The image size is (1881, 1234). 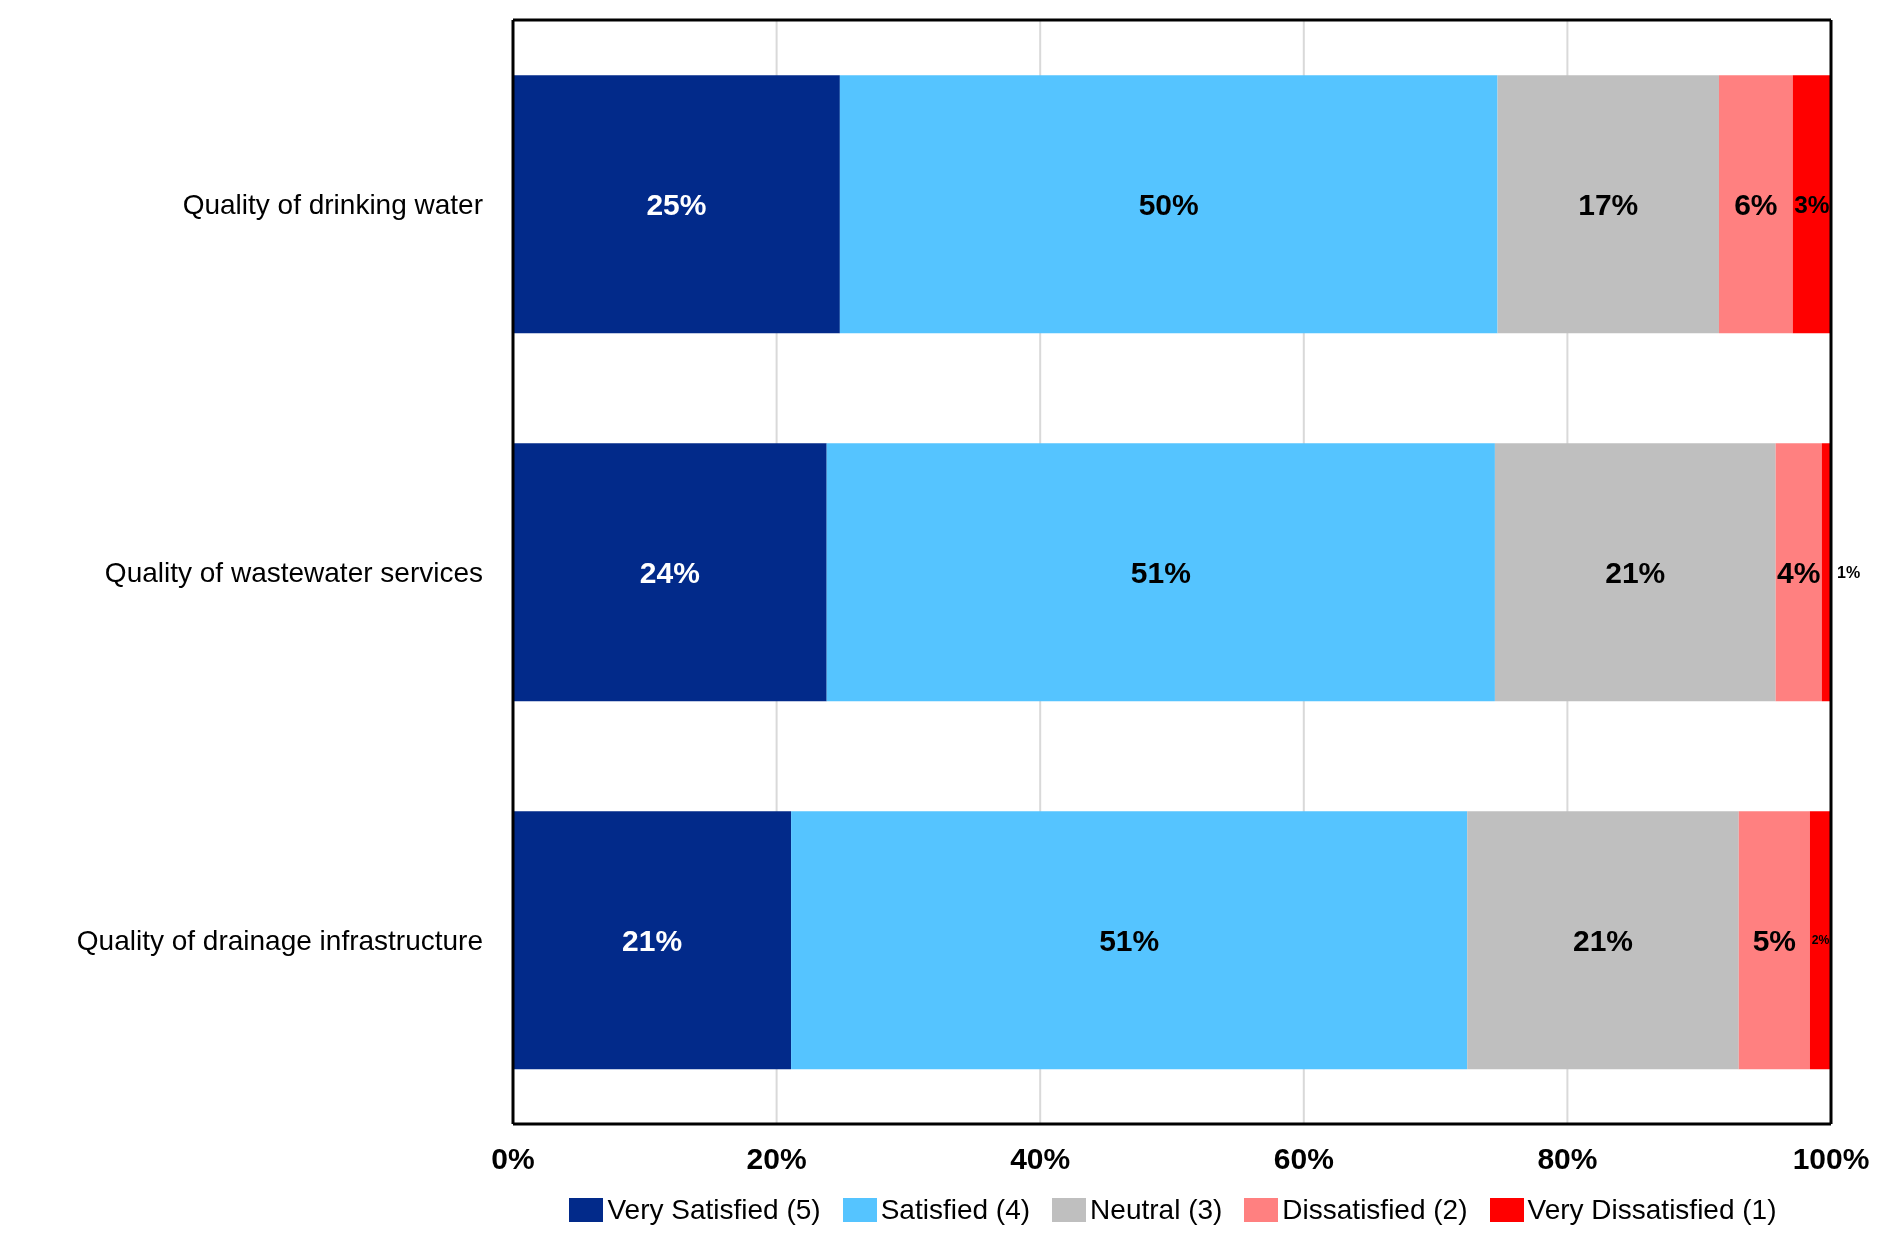 I want to click on data-label: 17%, so click(x=1608, y=204).